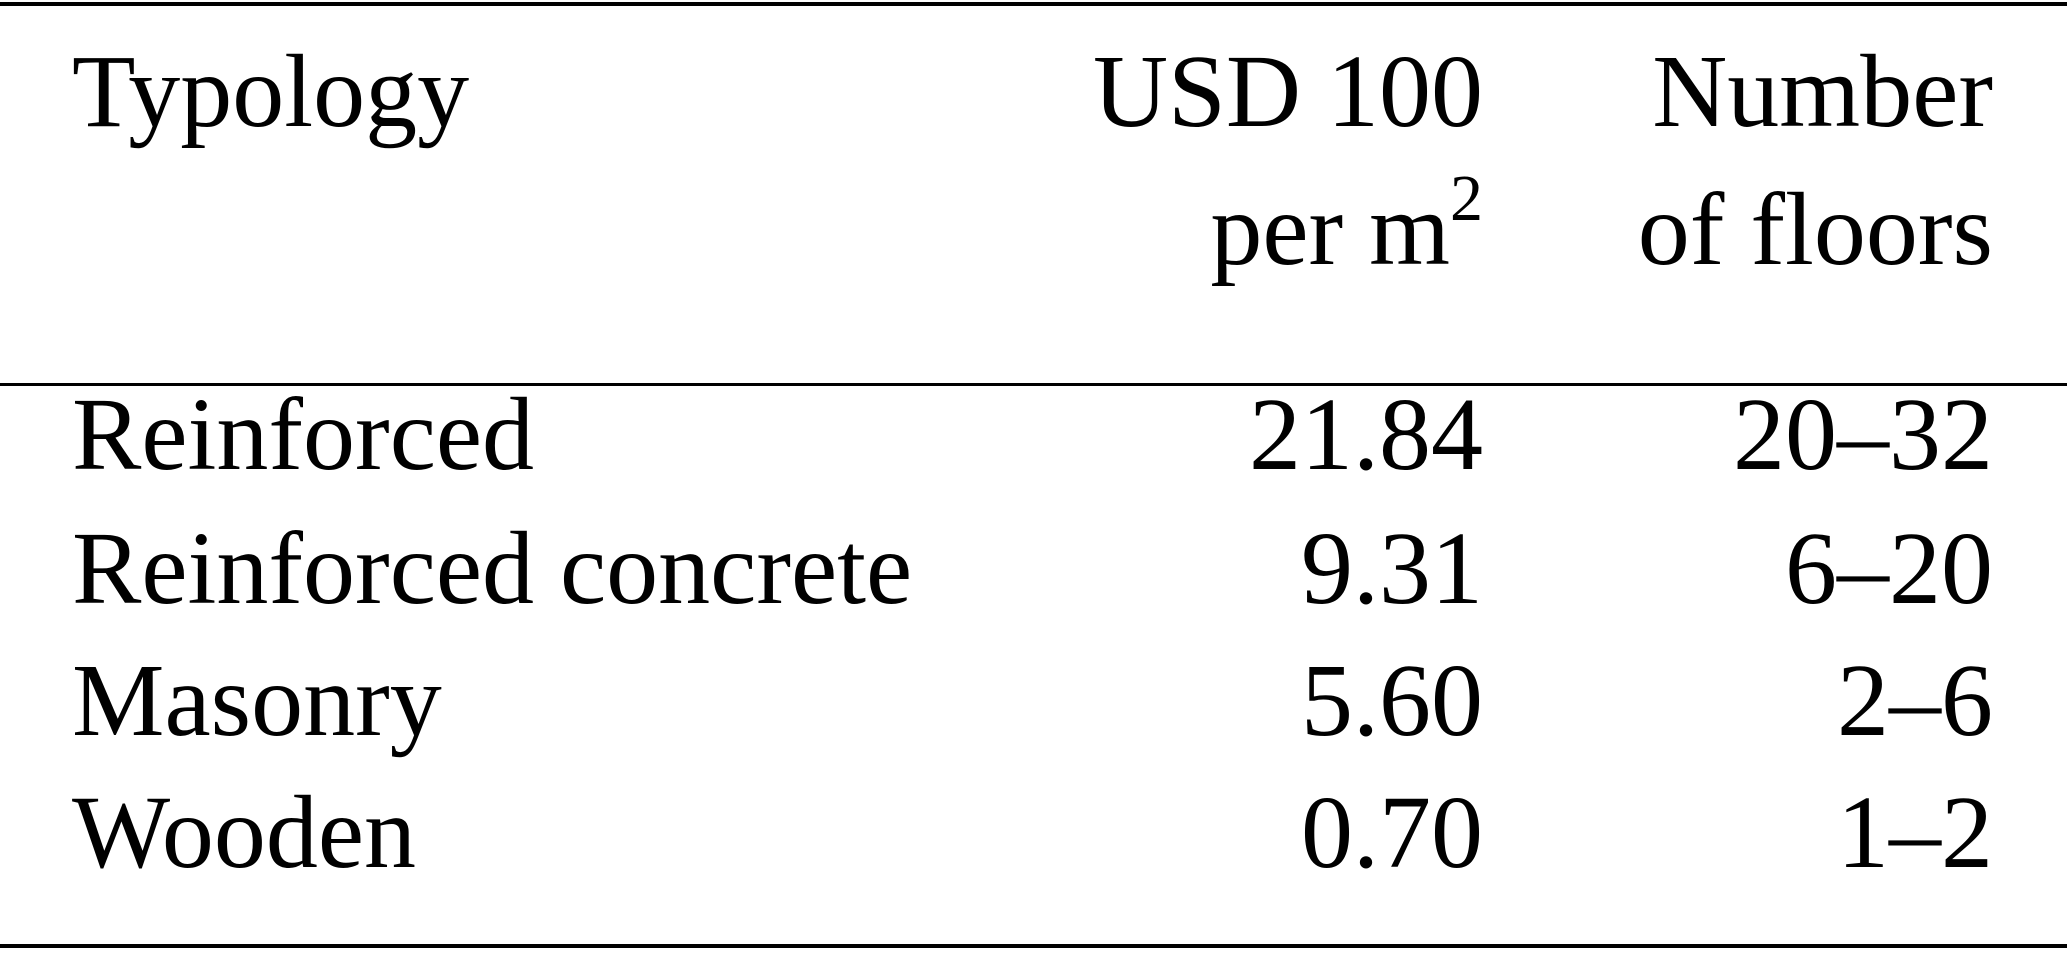  I want to click on cell-floors: 6–20, so click(1889, 568).